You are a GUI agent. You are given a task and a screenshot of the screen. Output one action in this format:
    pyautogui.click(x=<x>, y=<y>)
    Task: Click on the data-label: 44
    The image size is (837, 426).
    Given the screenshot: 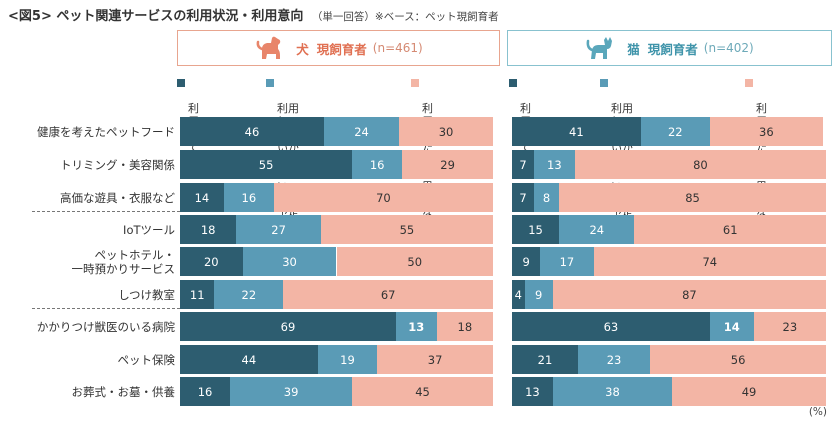 What is the action you would take?
    pyautogui.click(x=249, y=359)
    